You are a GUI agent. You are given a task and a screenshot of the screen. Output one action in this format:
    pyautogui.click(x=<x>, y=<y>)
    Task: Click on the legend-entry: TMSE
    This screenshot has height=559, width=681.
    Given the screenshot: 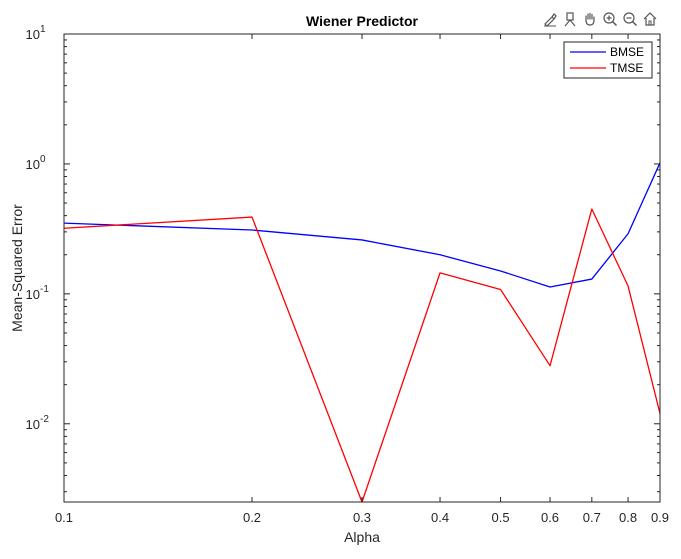 What is the action you would take?
    pyautogui.click(x=626, y=68)
    